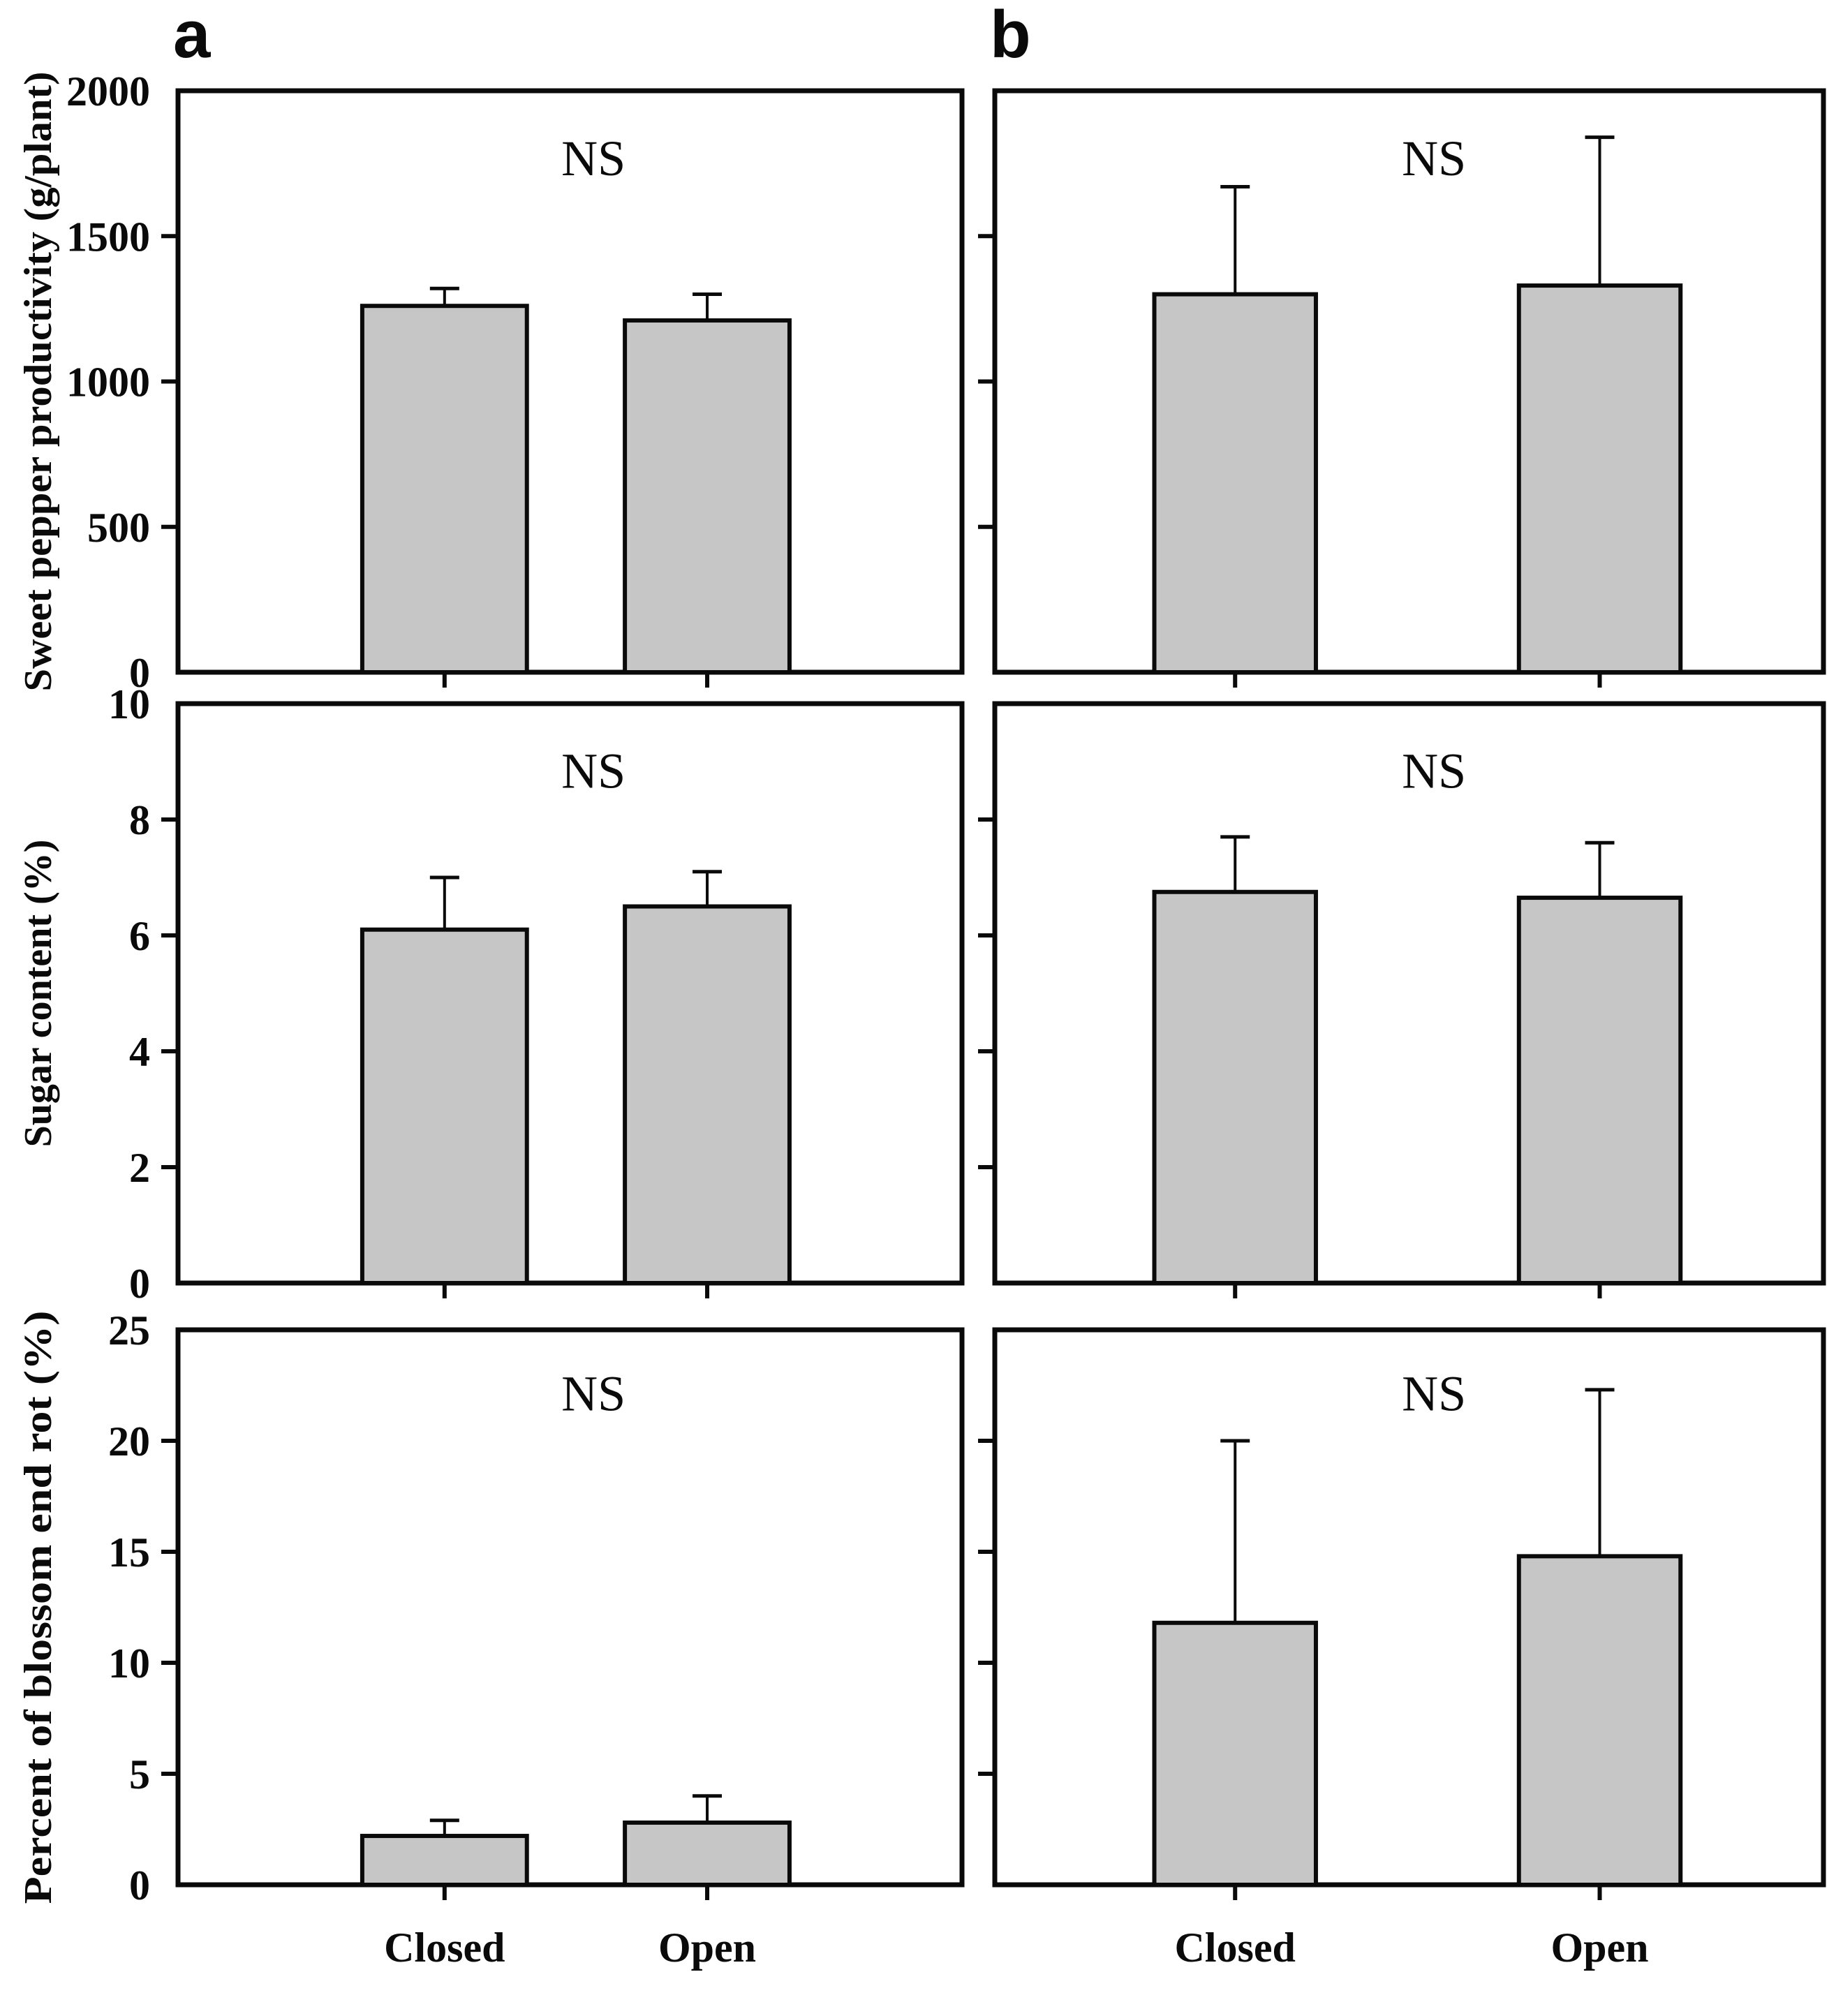 This screenshot has height=2016, width=1843. What do you see at coordinates (139, 1052) in the screenshot?
I see `ytick-label: 4` at bounding box center [139, 1052].